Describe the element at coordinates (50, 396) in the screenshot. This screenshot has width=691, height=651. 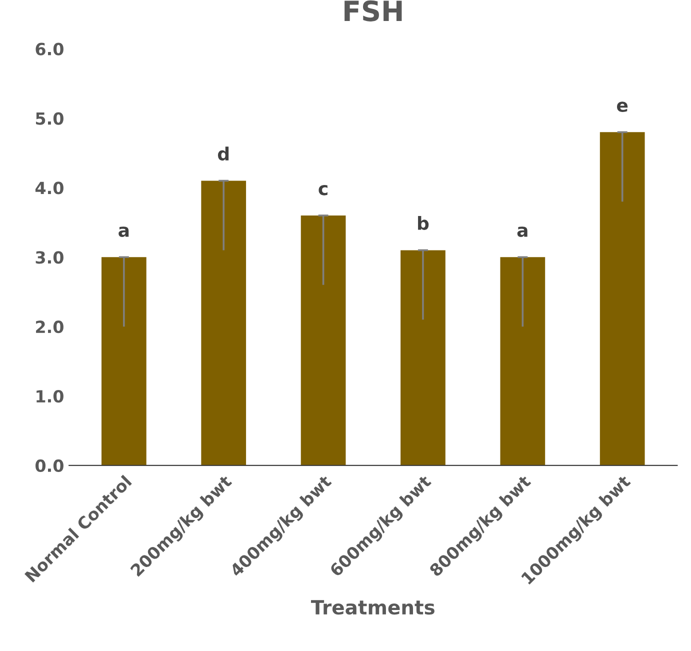
I see `y-tick-label: 1.0` at that location.